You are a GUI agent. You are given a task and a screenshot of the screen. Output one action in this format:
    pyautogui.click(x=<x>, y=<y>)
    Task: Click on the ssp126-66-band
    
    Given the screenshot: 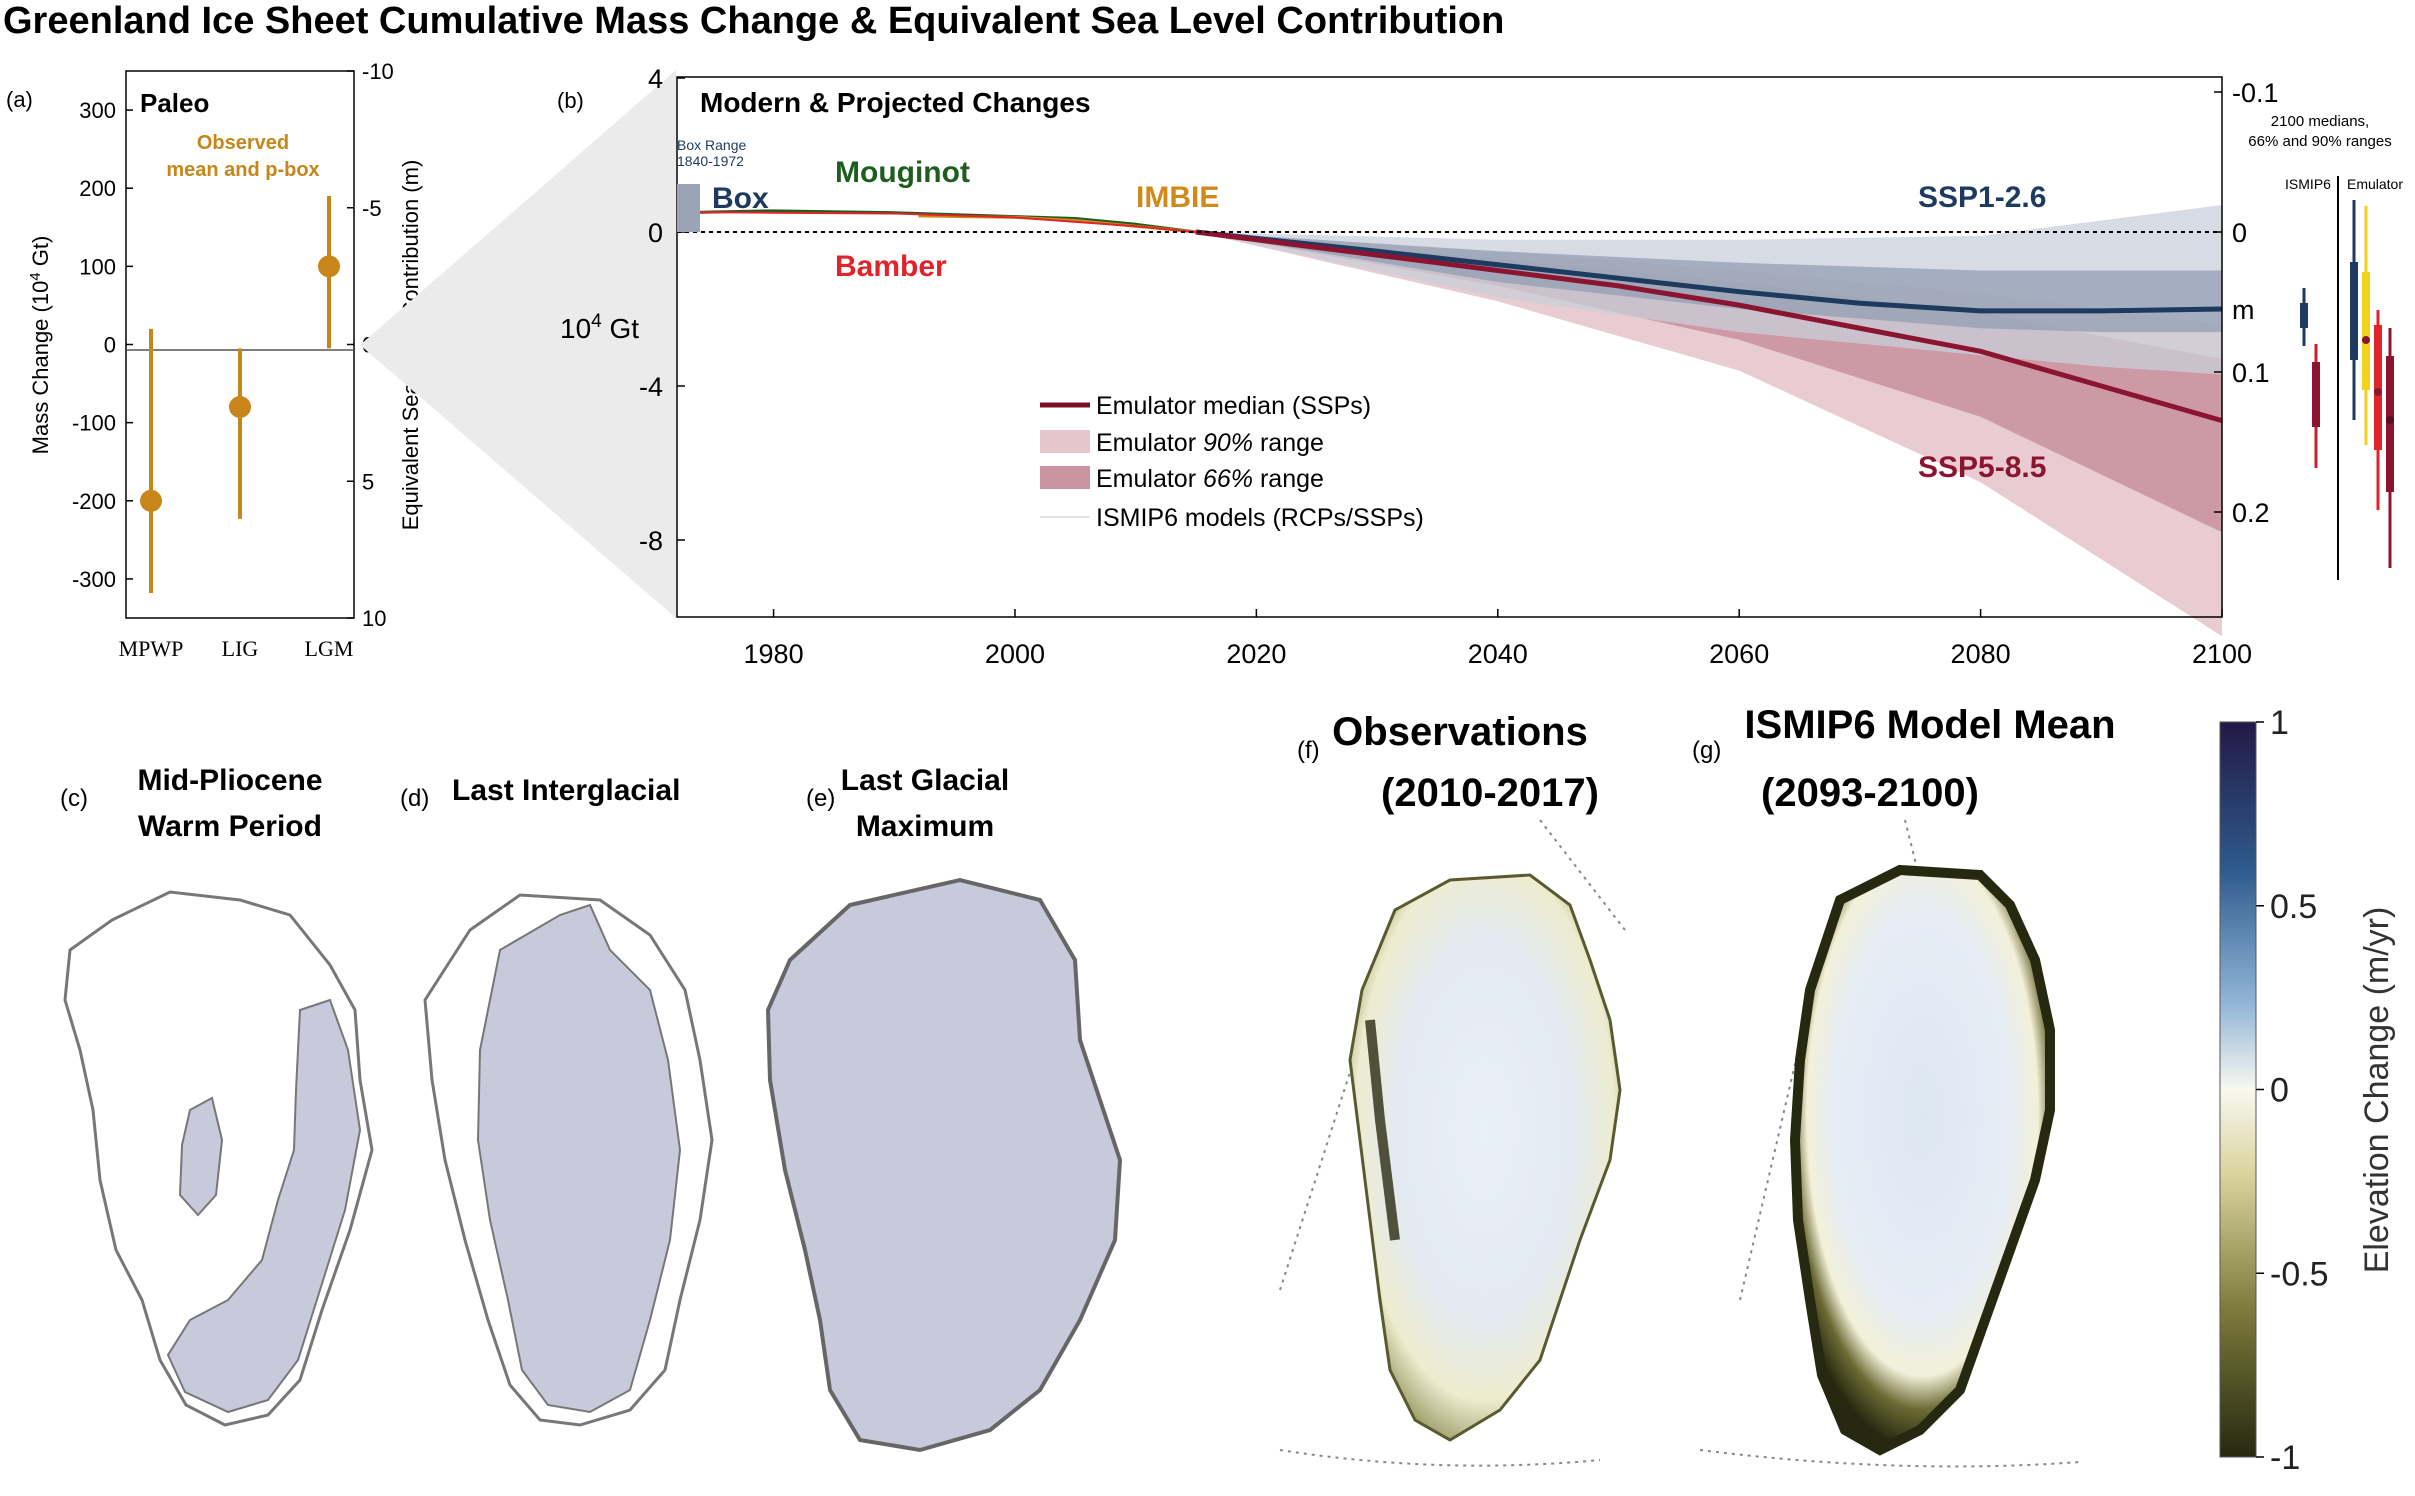 What is the action you would take?
    pyautogui.click(x=1709, y=282)
    